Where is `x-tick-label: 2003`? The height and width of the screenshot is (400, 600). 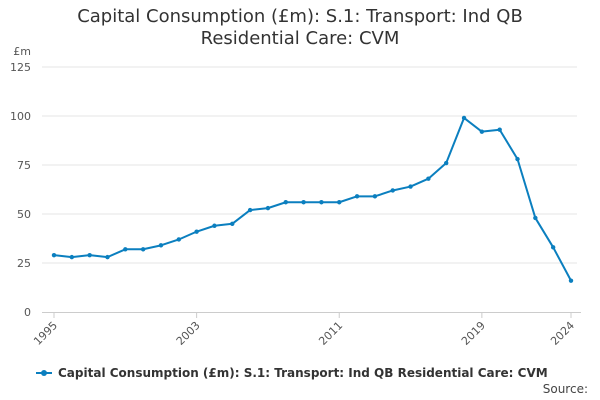 x-tick-label: 2003 is located at coordinates (188, 333).